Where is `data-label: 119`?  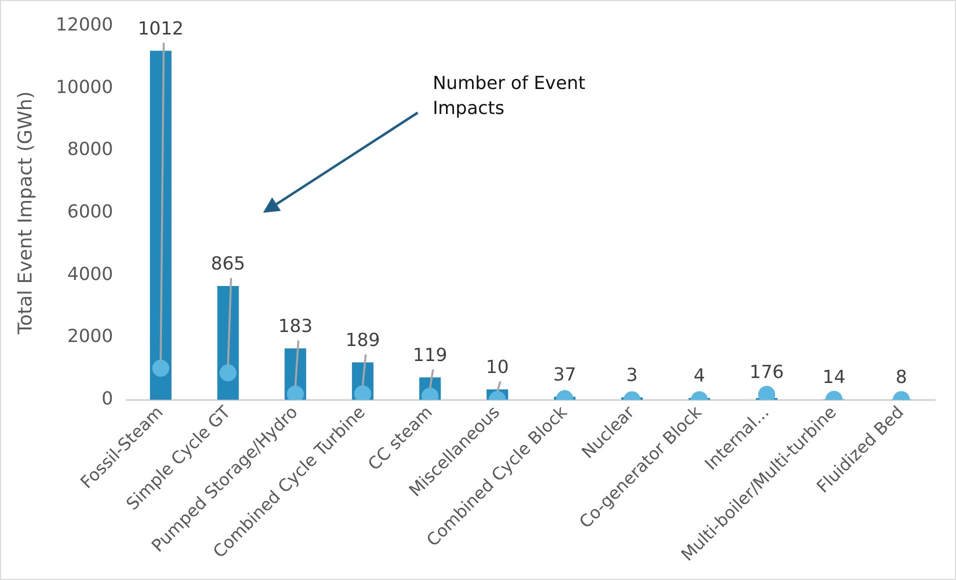
data-label: 119 is located at coordinates (430, 355).